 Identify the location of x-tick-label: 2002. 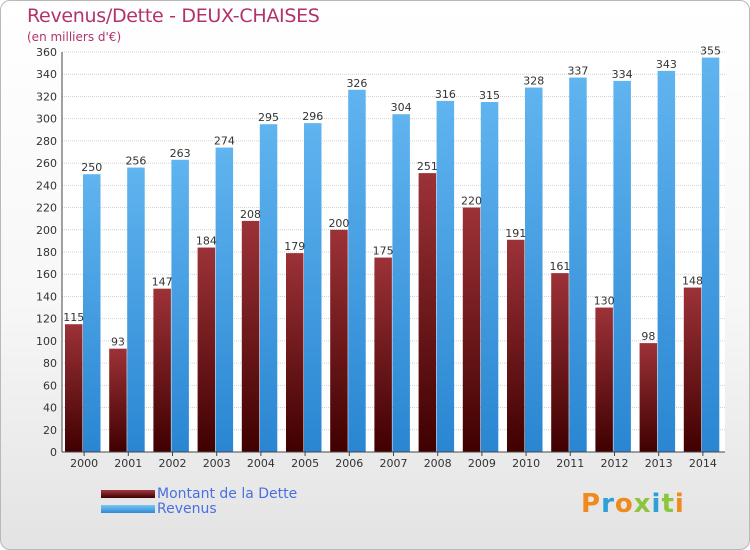
(173, 463).